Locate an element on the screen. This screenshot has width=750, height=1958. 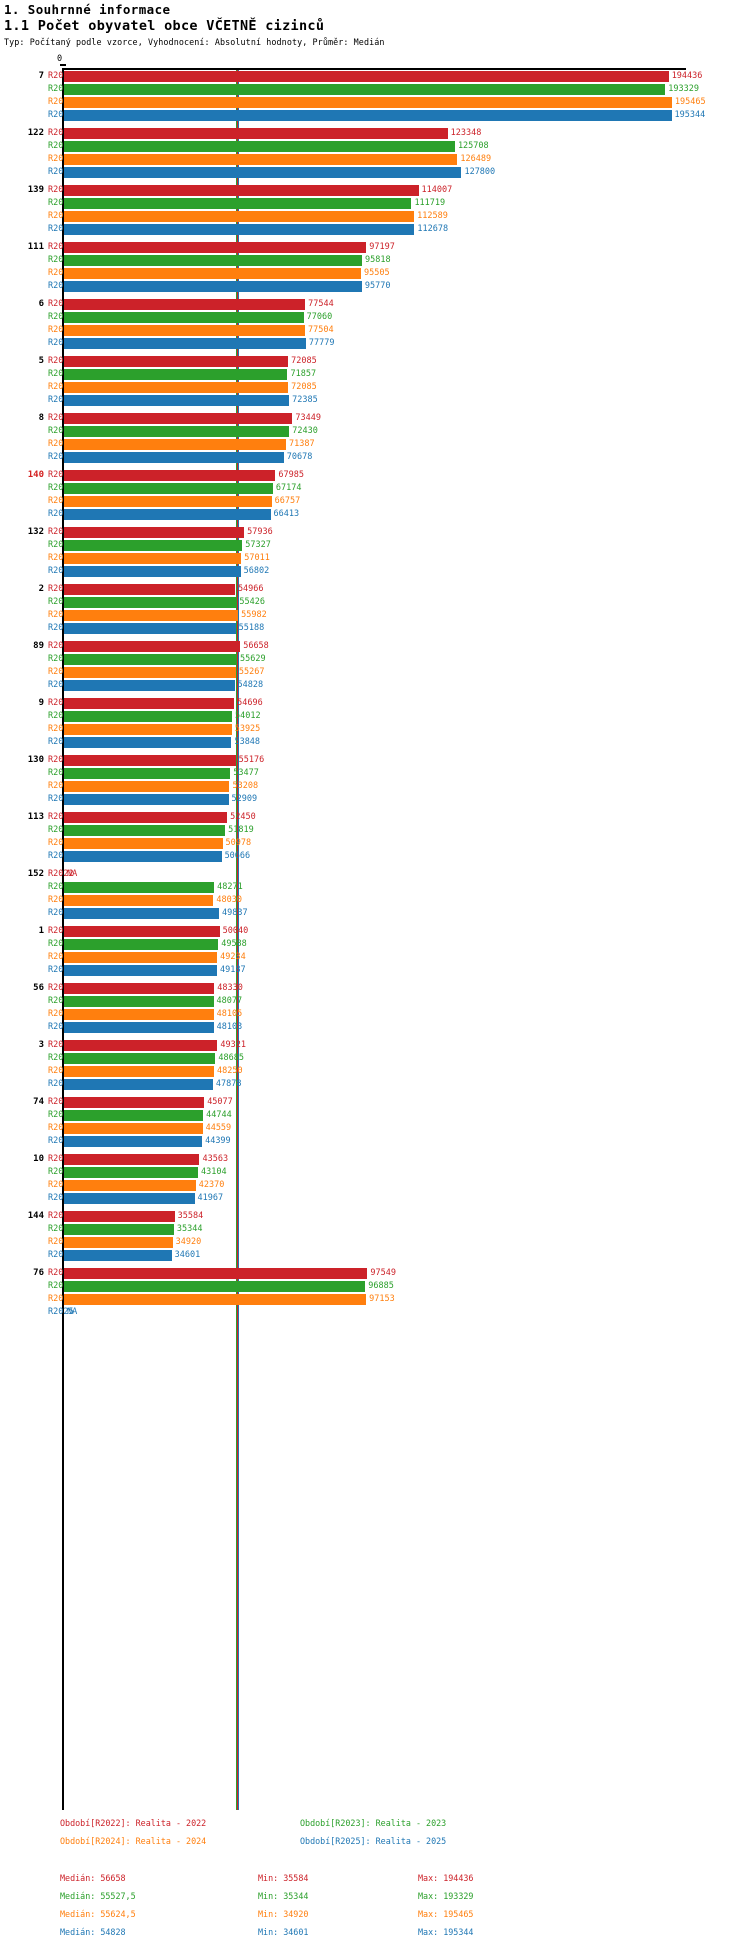
bar-value-label: 72385 is located at coordinates (305, 400).